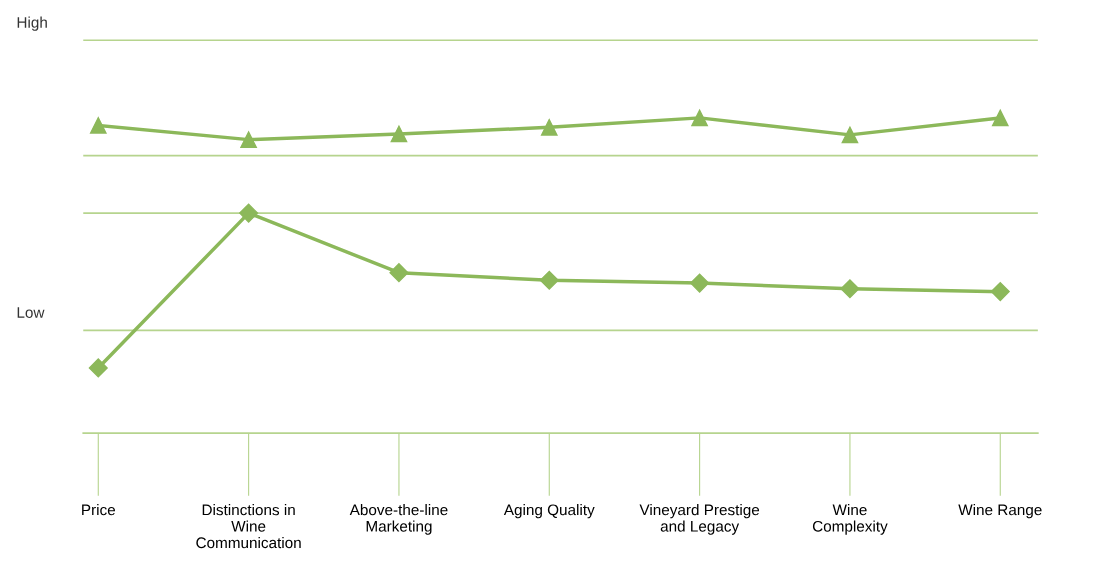 Image resolution: width=1110 pixels, height=570 pixels. I want to click on ref-line-label: High, so click(32, 23).